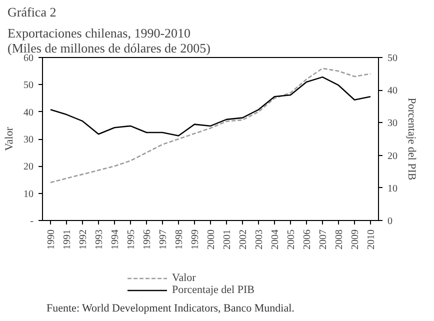 The width and height of the screenshot is (434, 321). Describe the element at coordinates (32, 12) in the screenshot. I see `chart-title: Gráfica 2` at that location.